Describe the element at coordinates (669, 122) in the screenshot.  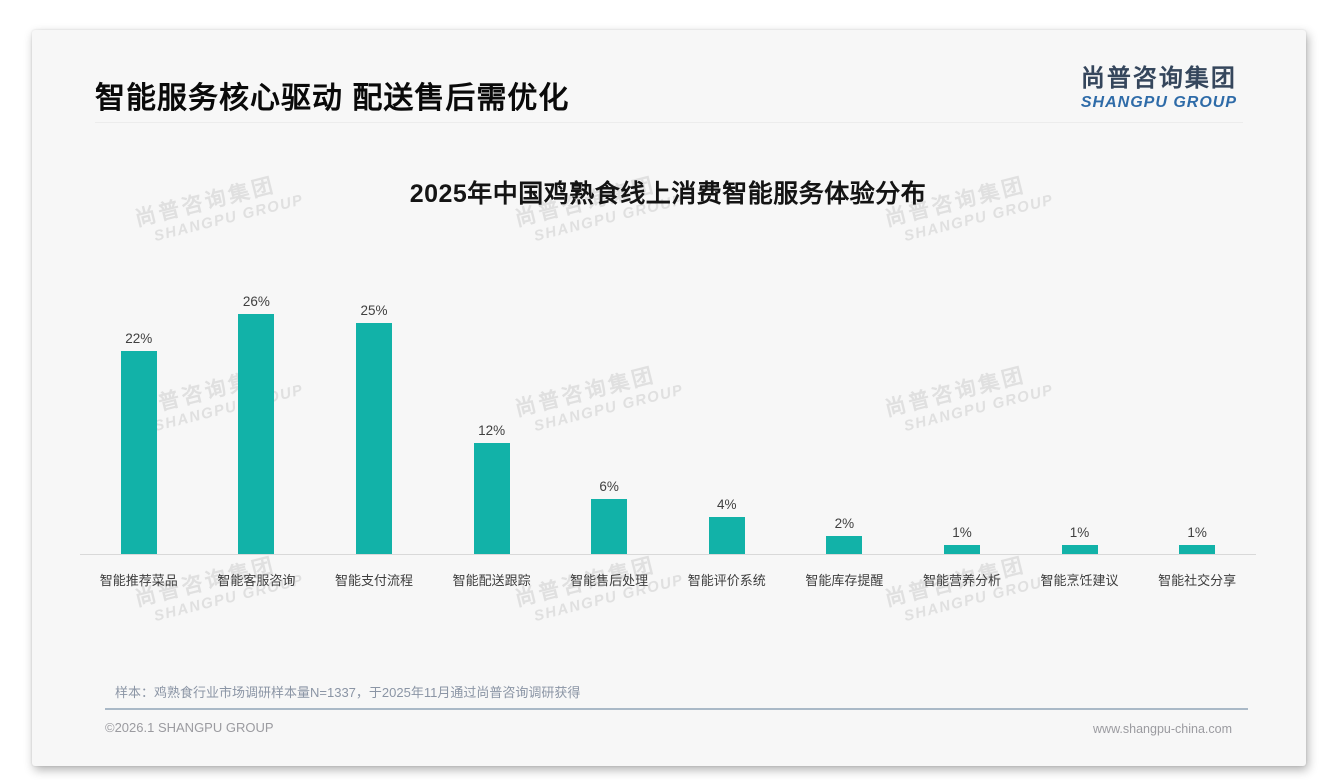
I see `title-divider` at that location.